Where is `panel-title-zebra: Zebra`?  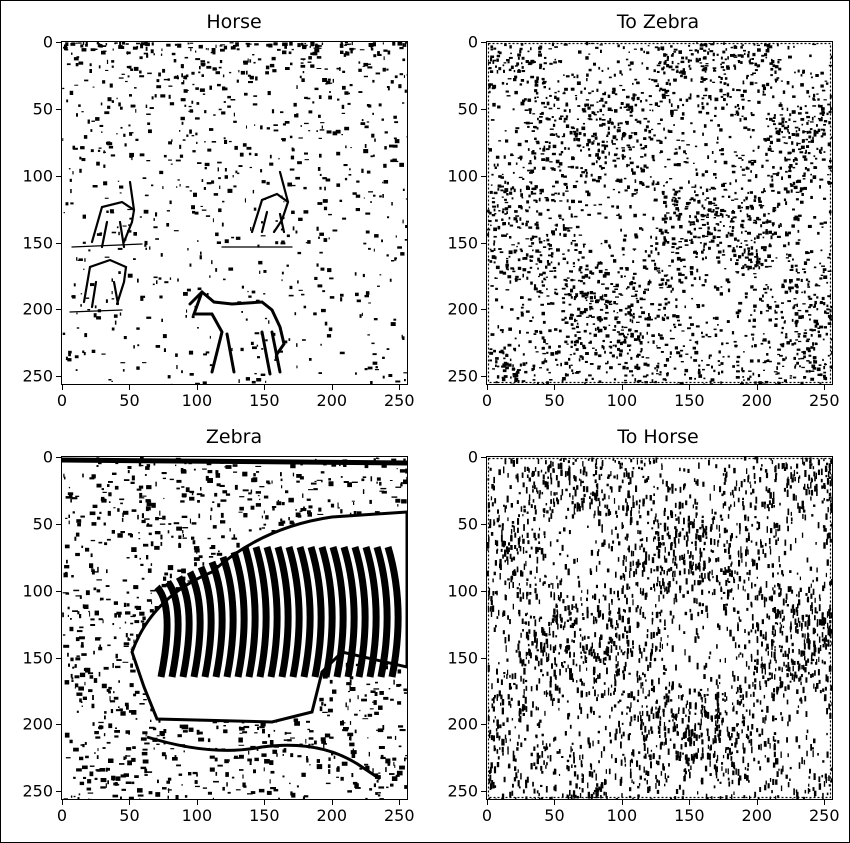 panel-title-zebra: Zebra is located at coordinates (234, 437).